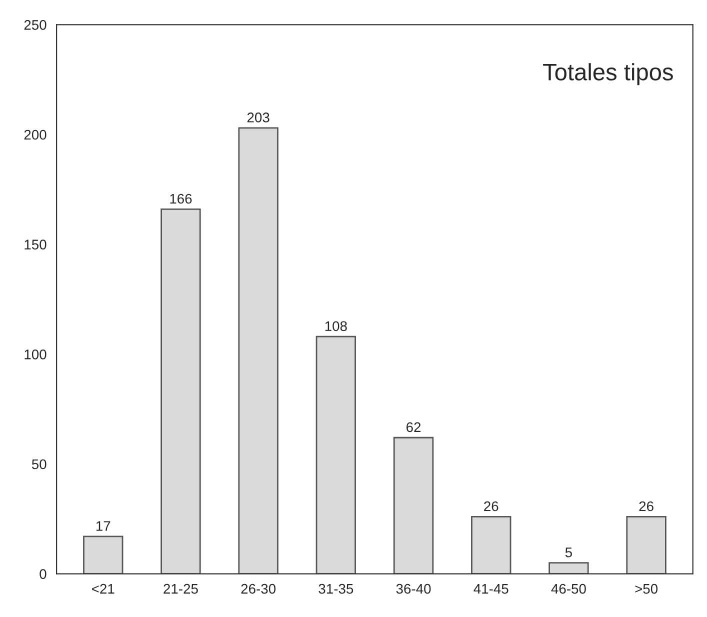 The image size is (707, 617). Describe the element at coordinates (568, 589) in the screenshot. I see `x-tick-label: 46-50` at that location.